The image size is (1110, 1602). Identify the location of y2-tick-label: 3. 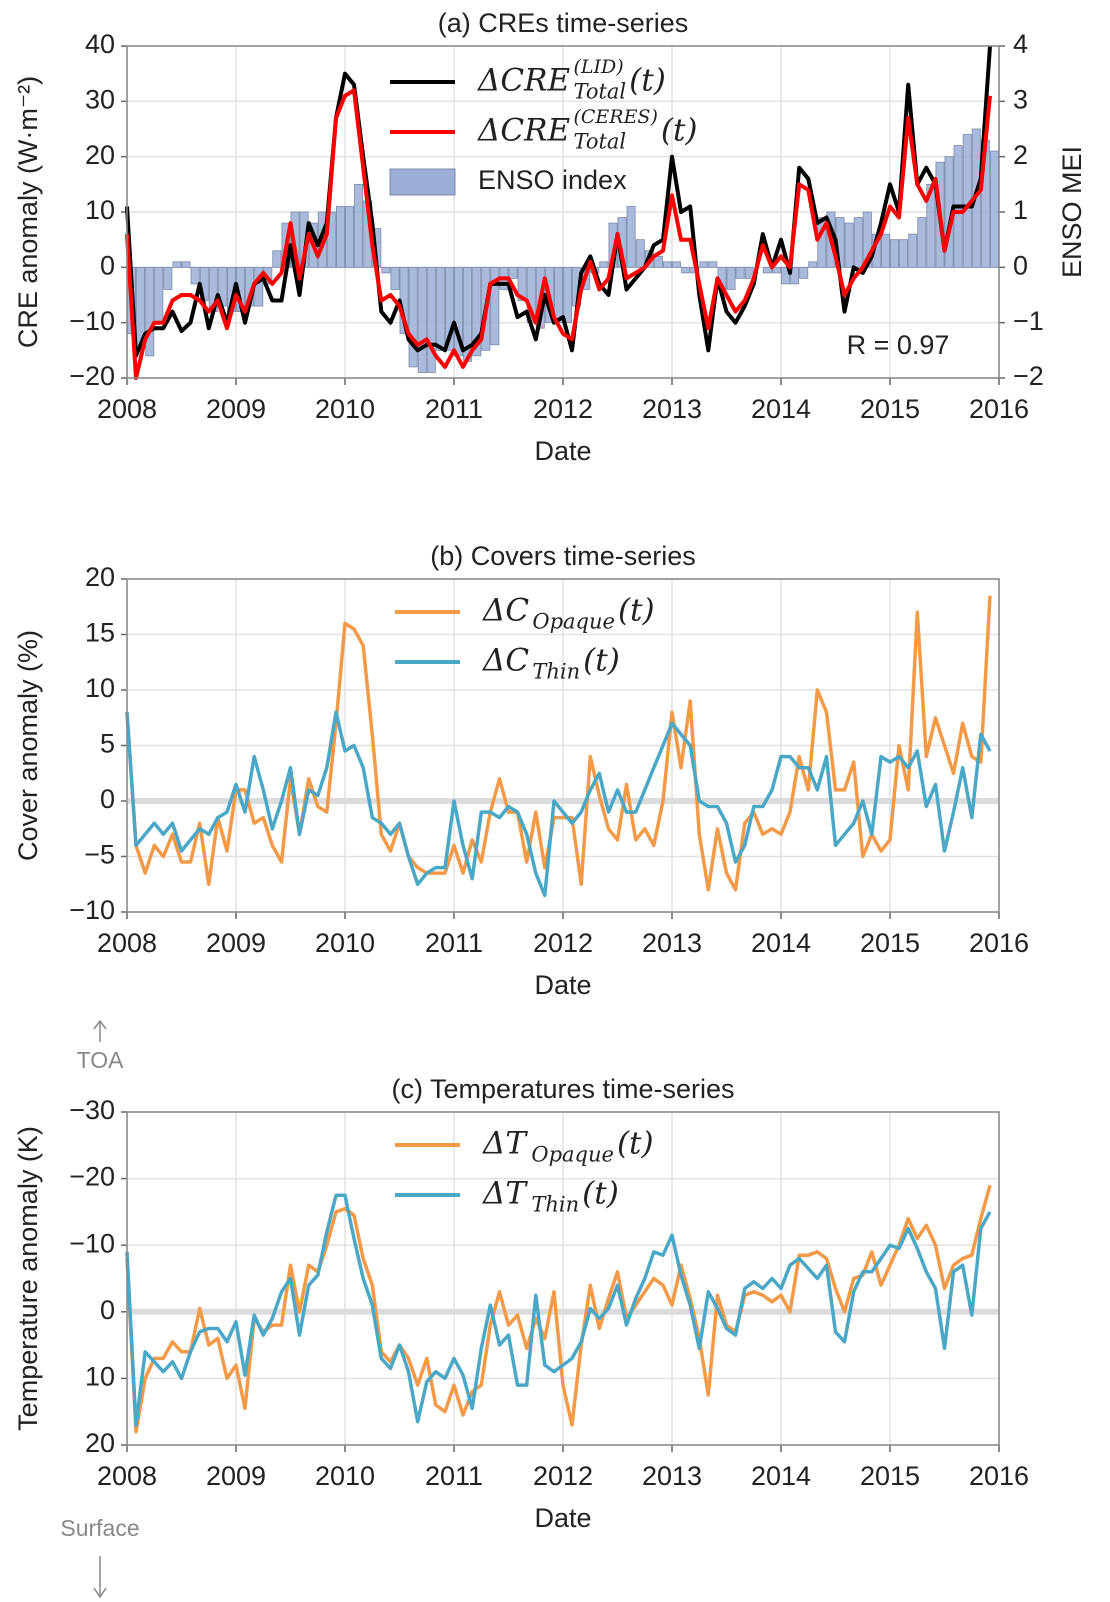
(1020, 99).